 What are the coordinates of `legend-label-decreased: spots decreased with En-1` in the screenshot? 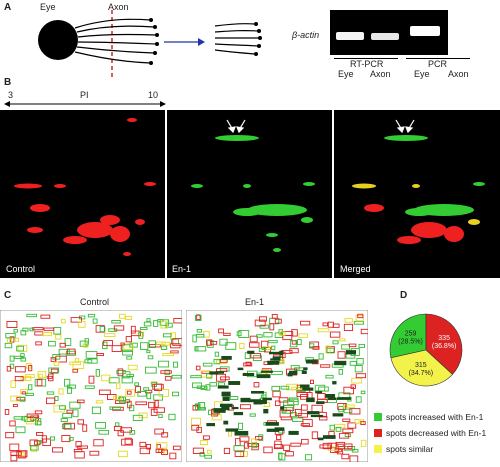 It's located at (436, 433).